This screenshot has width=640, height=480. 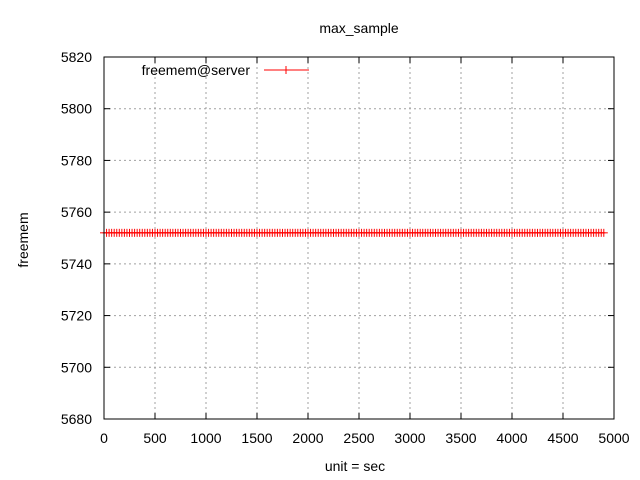 What do you see at coordinates (76, 160) in the screenshot?
I see `y-tick-label: 5780` at bounding box center [76, 160].